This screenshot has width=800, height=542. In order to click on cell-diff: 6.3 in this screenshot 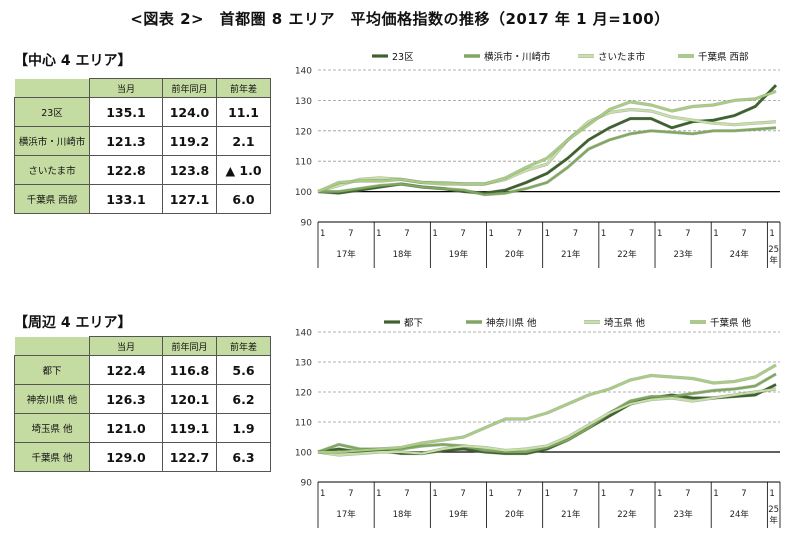, I will do `click(243, 457)`.